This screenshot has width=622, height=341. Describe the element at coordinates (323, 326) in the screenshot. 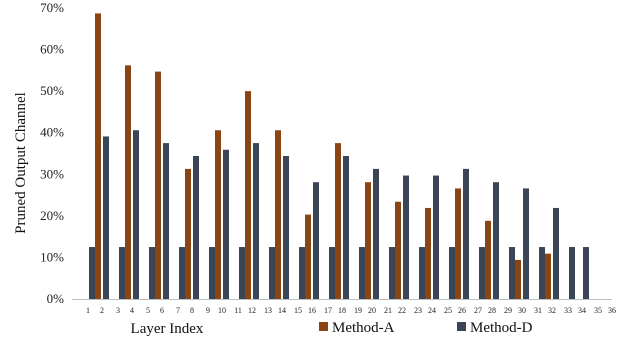

I see `legend-swatch-method-a` at that location.